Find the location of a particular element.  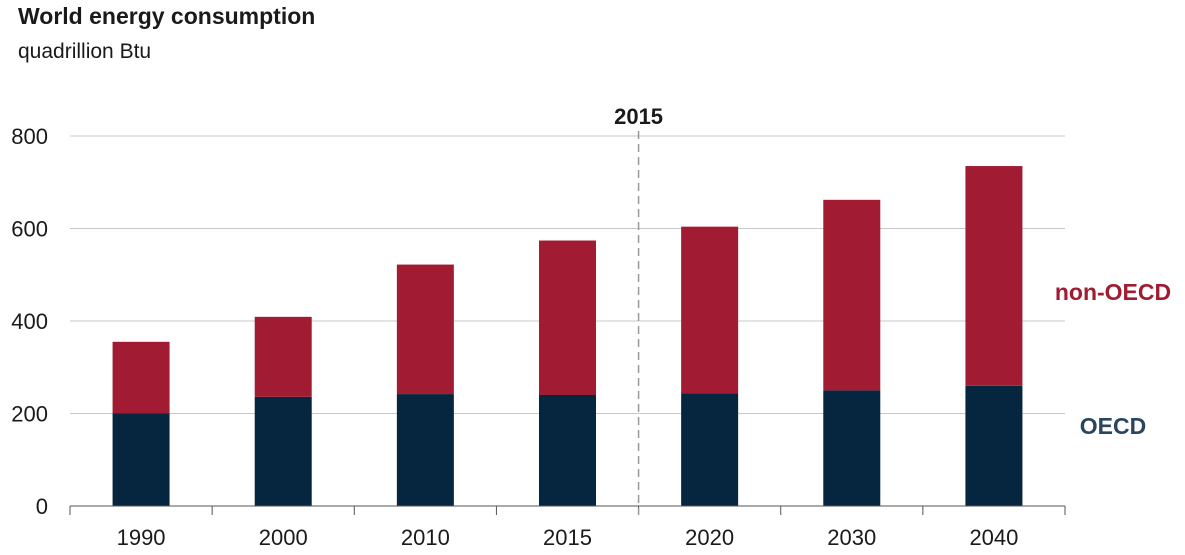

x-tick-label: 2040 is located at coordinates (993, 537).